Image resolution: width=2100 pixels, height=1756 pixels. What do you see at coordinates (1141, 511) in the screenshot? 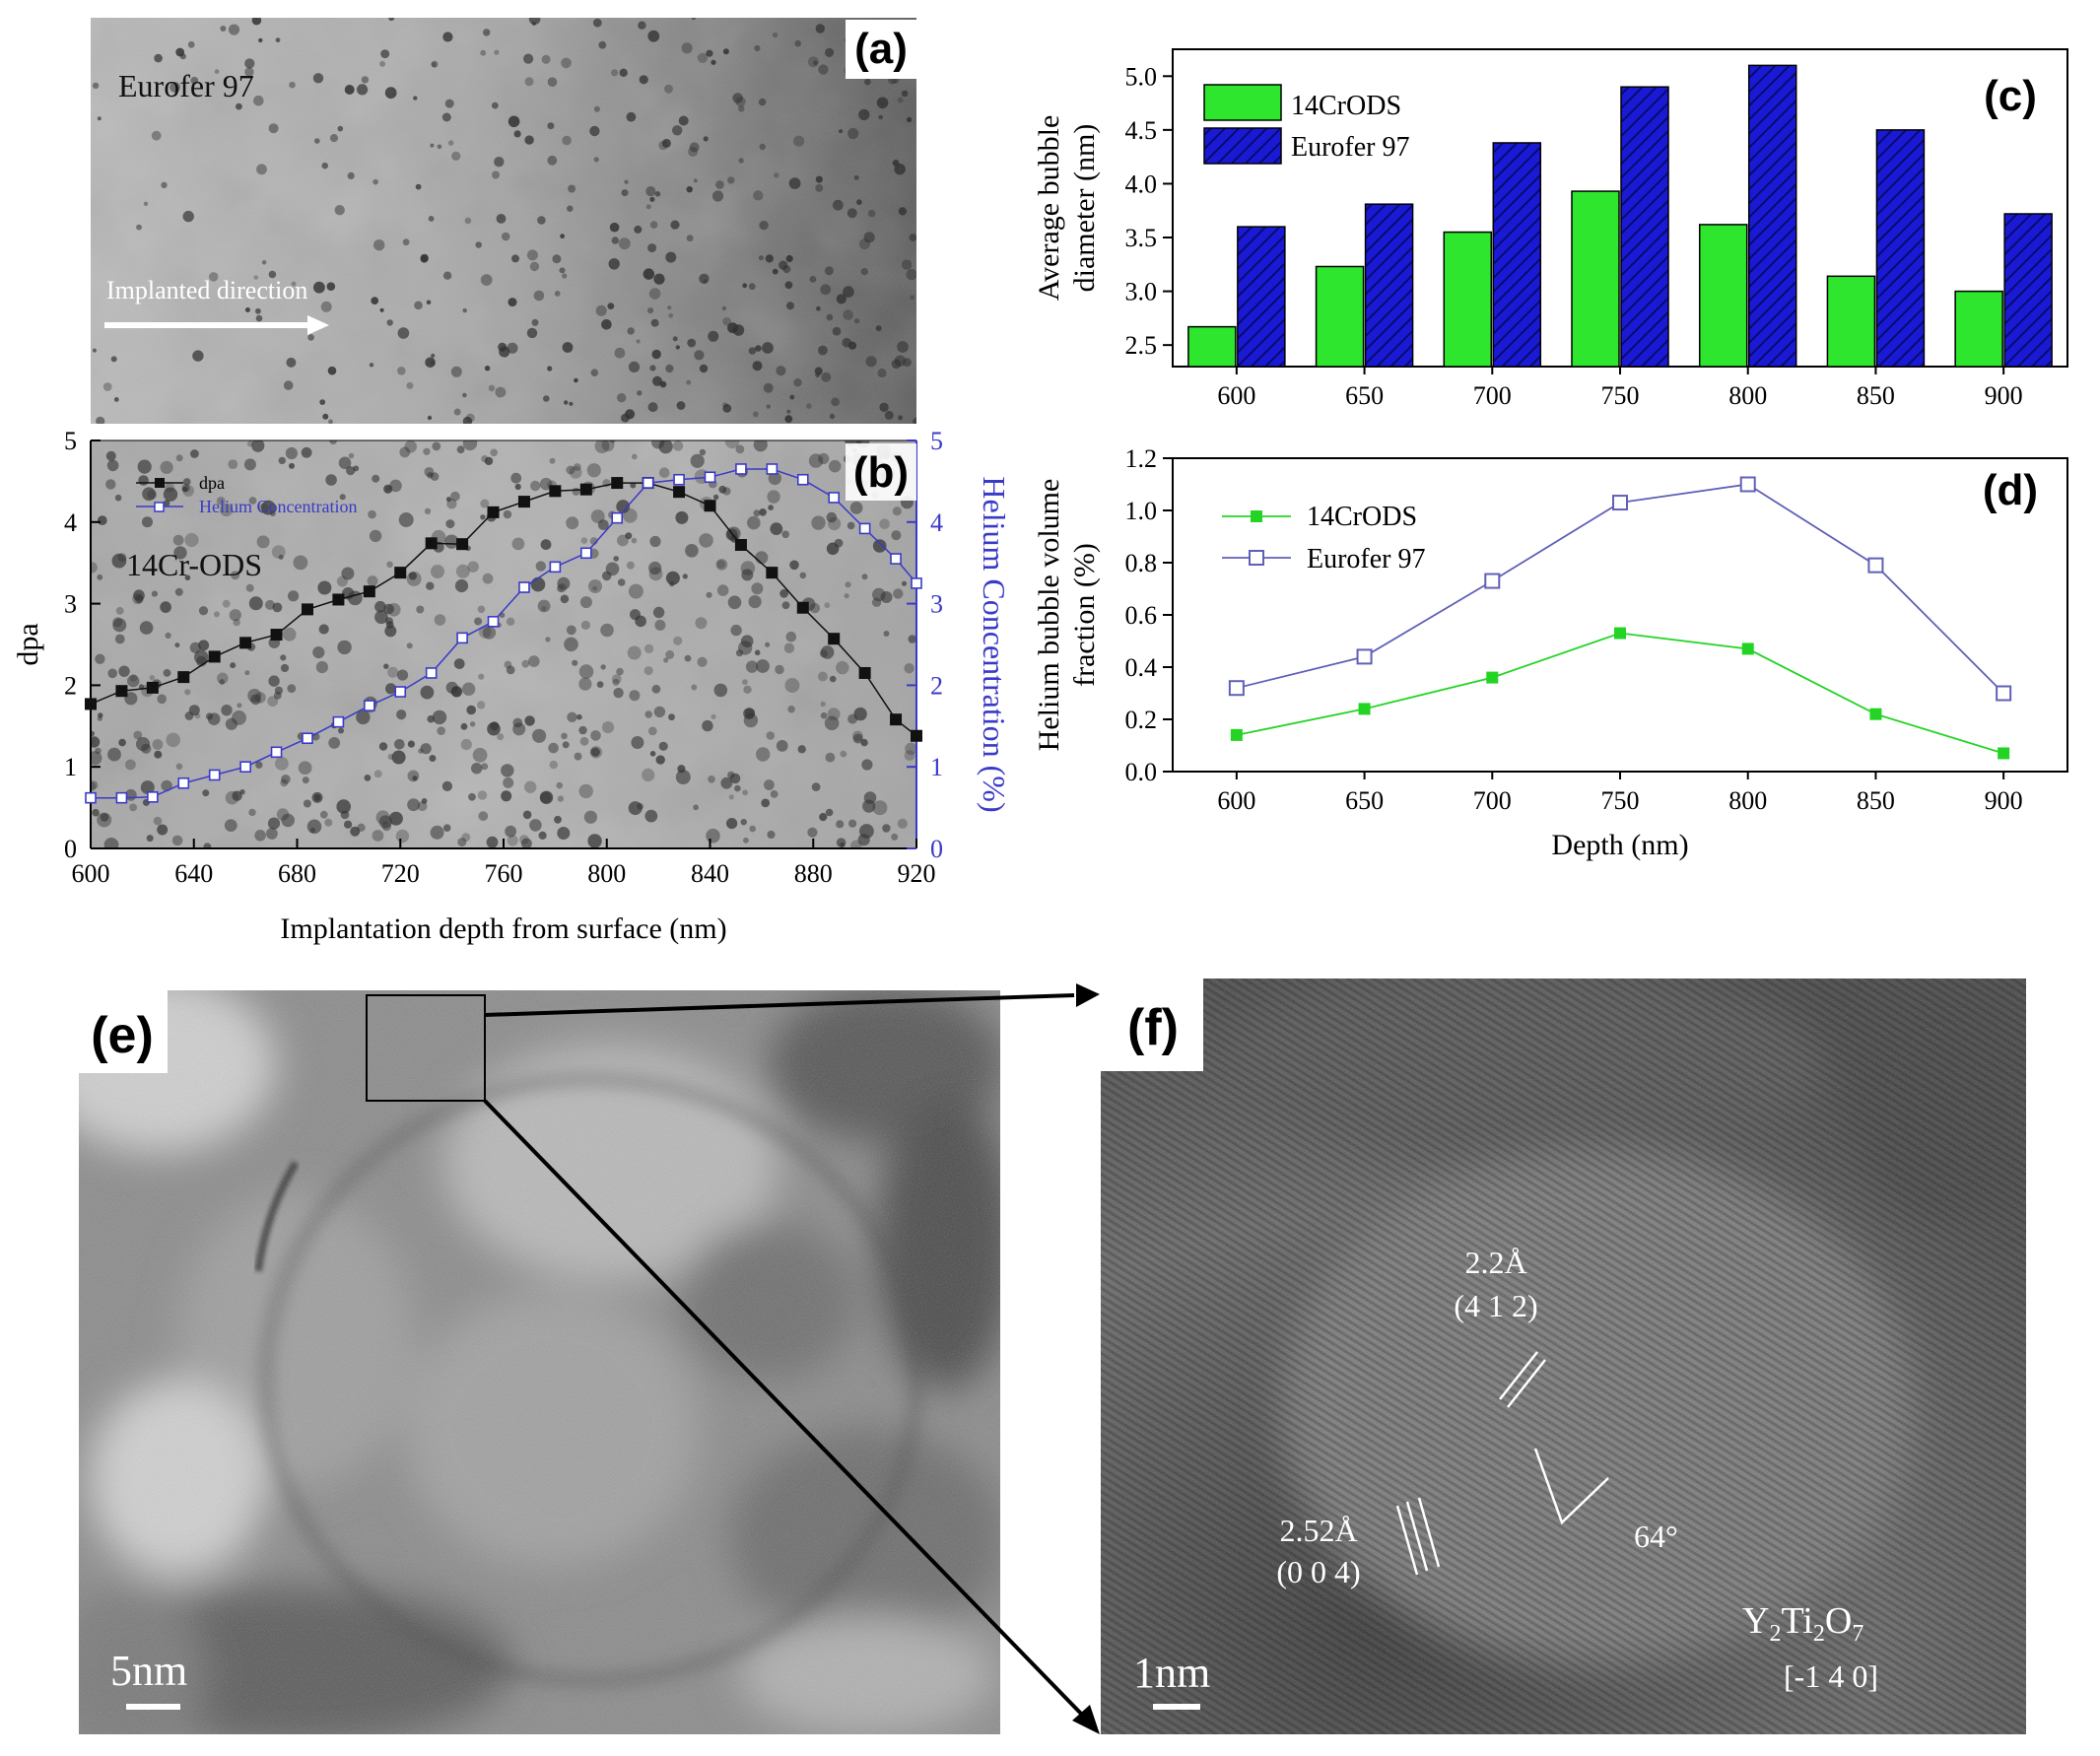
I see `d-y-tick-label: 1.0` at bounding box center [1141, 511].